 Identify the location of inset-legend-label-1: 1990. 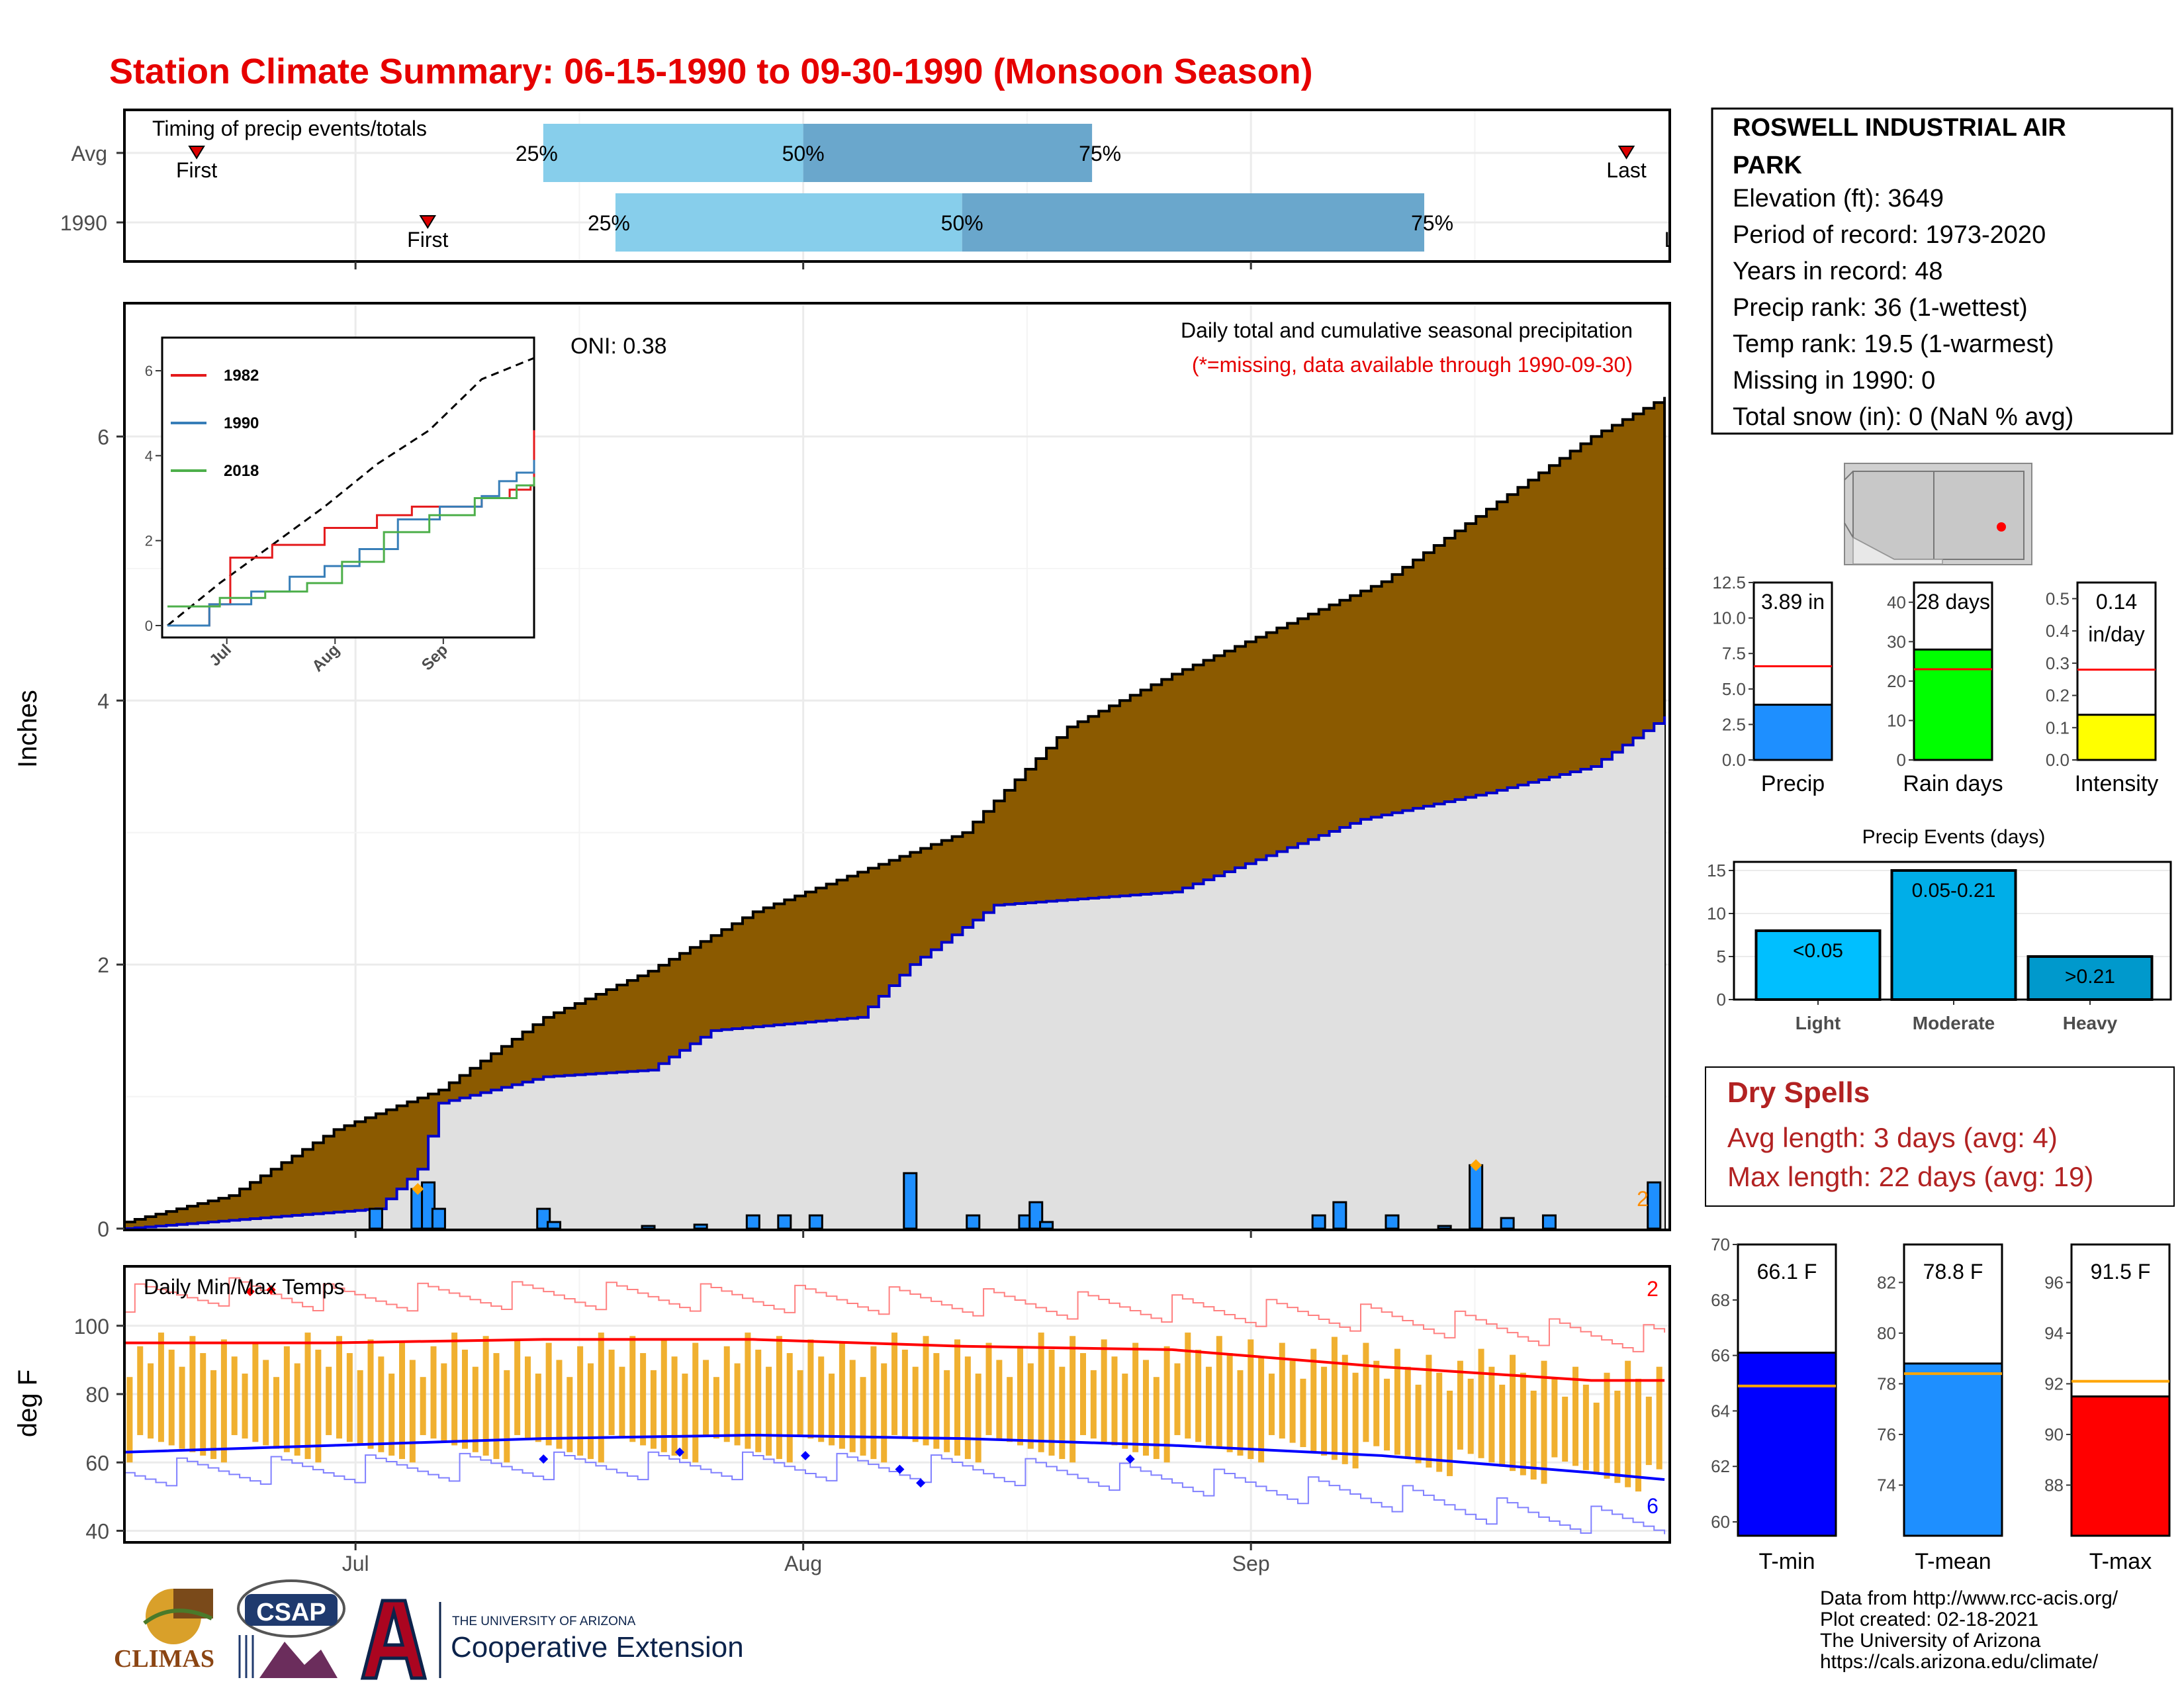
(241, 423).